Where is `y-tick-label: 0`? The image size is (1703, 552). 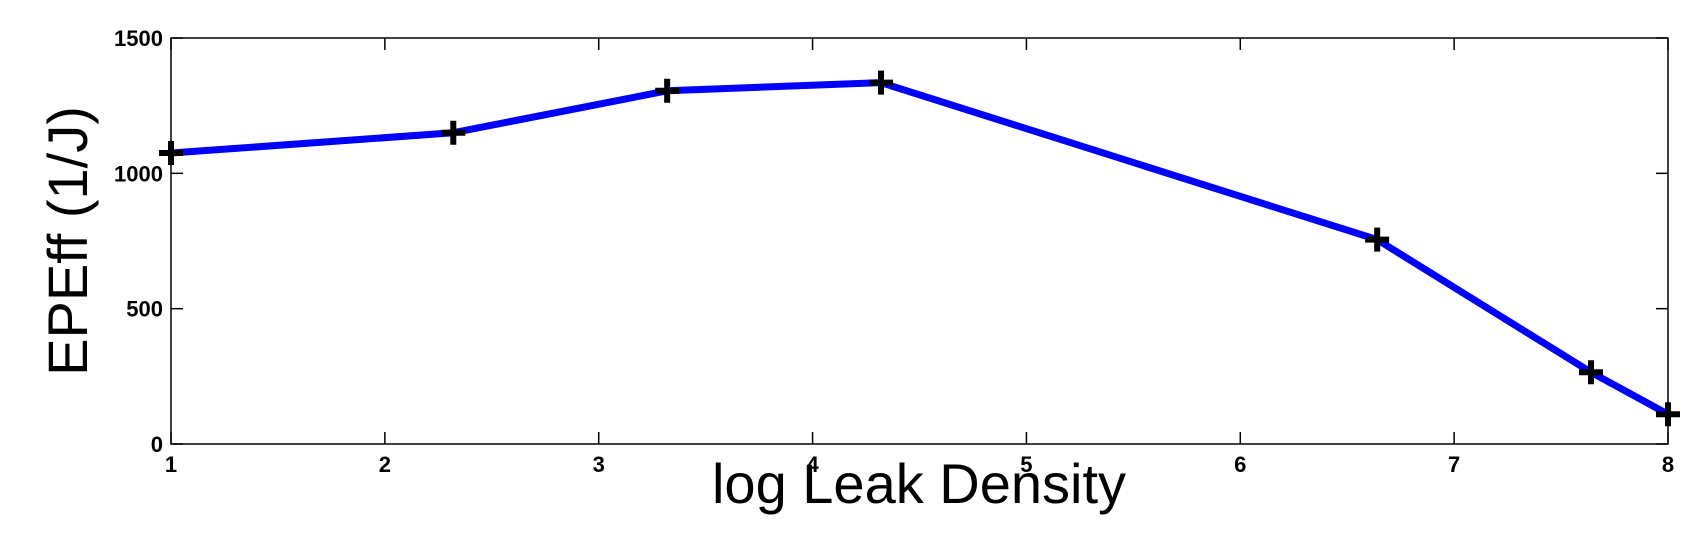
y-tick-label: 0 is located at coordinates (157, 444).